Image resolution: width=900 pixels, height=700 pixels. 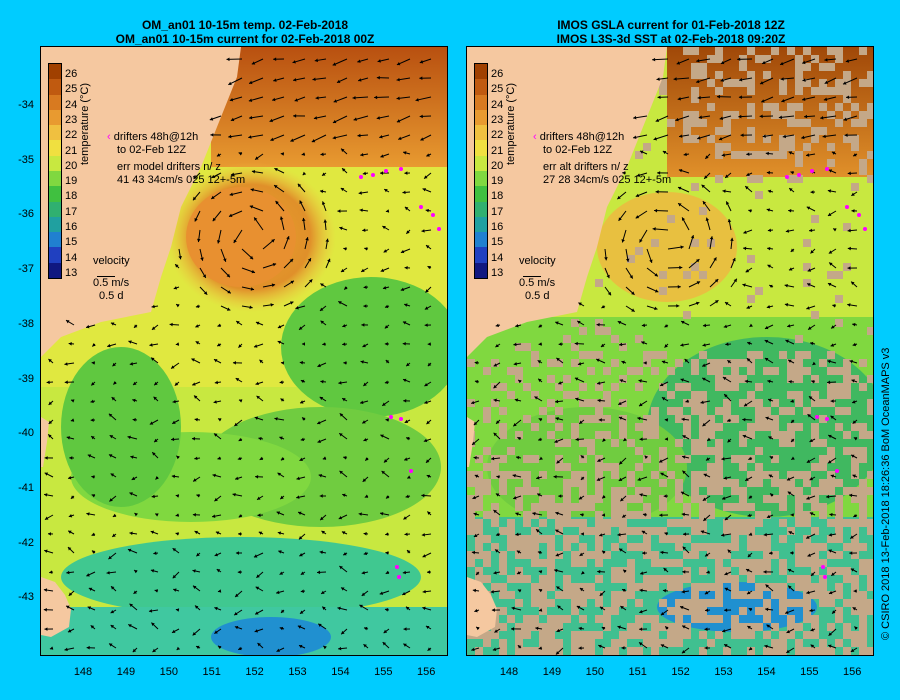 I want to click on colorbar-tick: 15, so click(x=497, y=242).